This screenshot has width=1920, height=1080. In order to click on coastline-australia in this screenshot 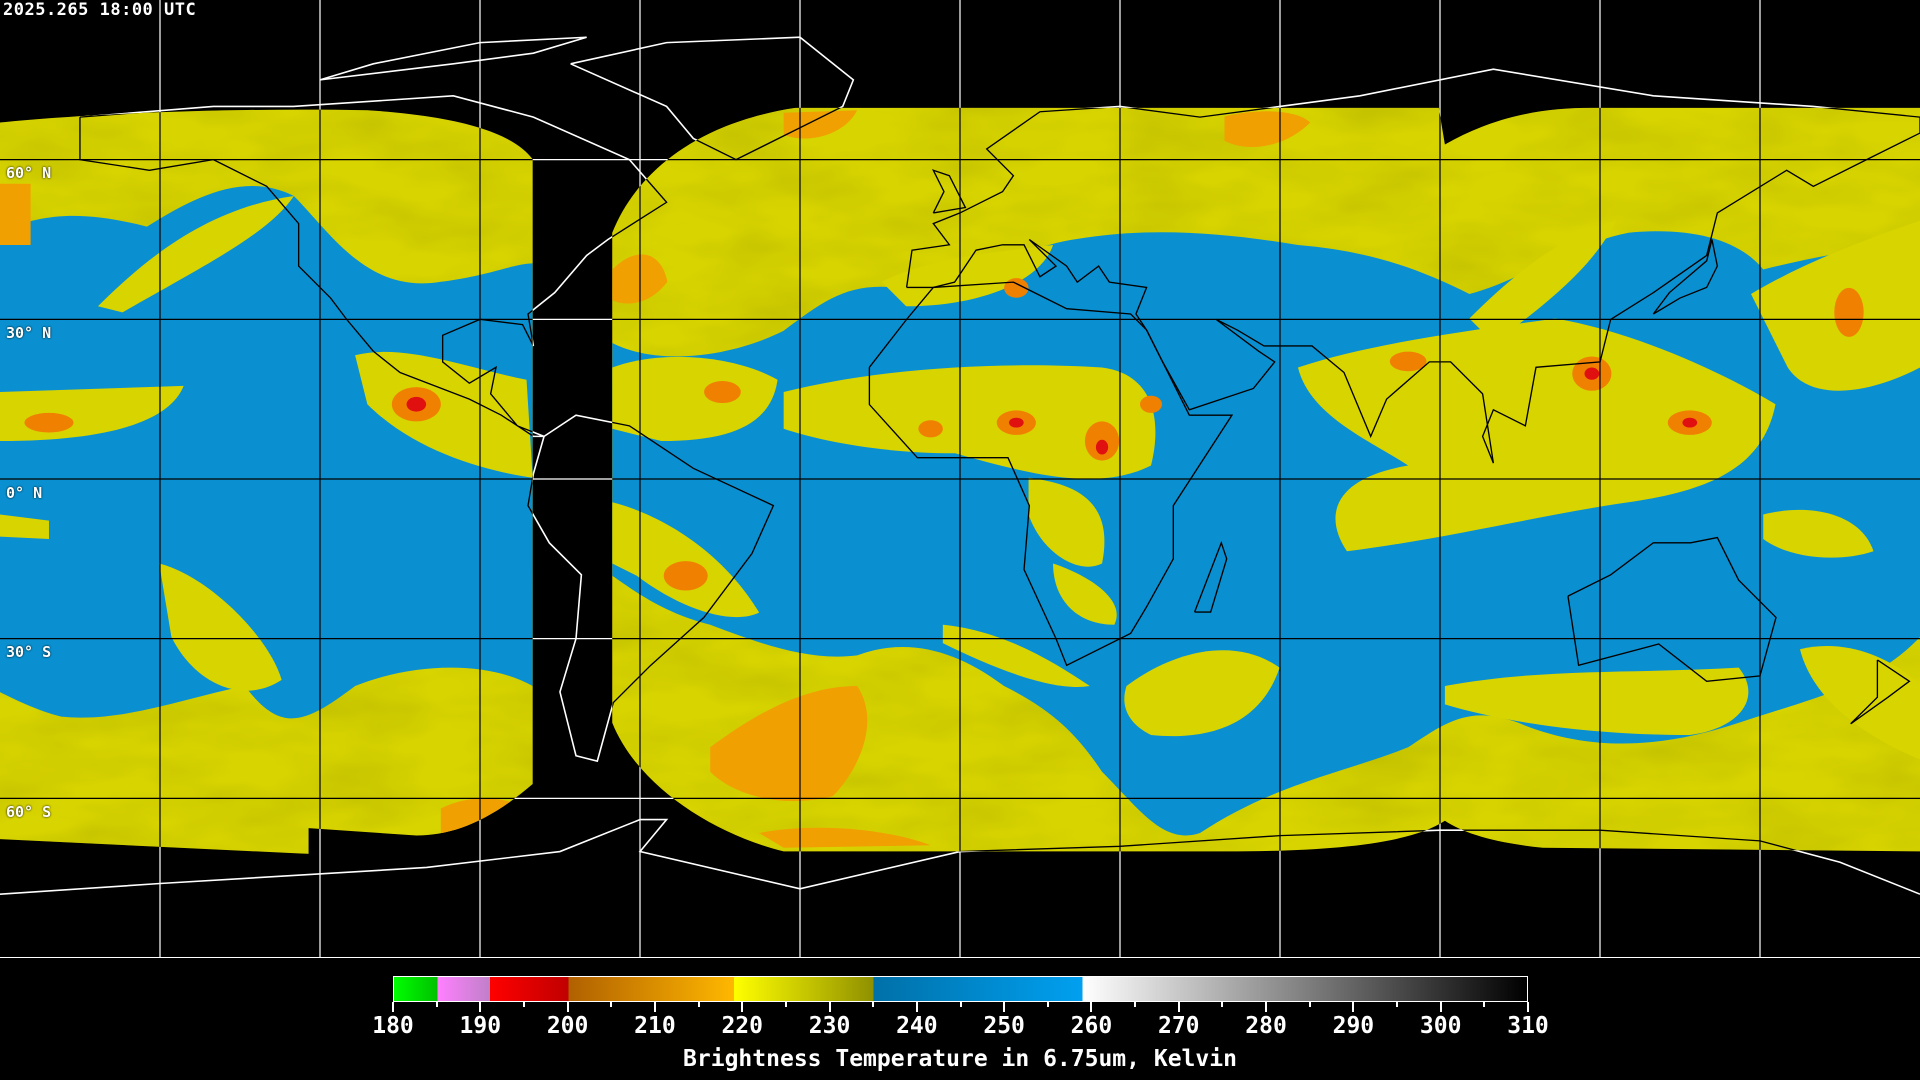, I will do `click(1672, 609)`.